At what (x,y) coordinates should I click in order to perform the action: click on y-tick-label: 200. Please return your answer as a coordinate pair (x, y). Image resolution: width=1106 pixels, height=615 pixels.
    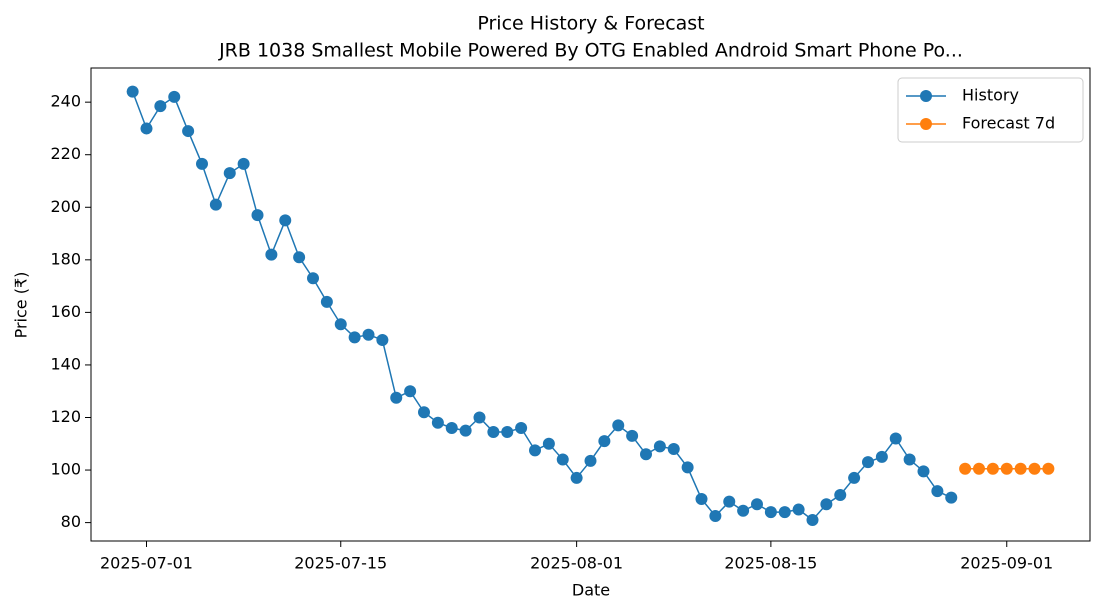
    Looking at the image, I should click on (65, 206).